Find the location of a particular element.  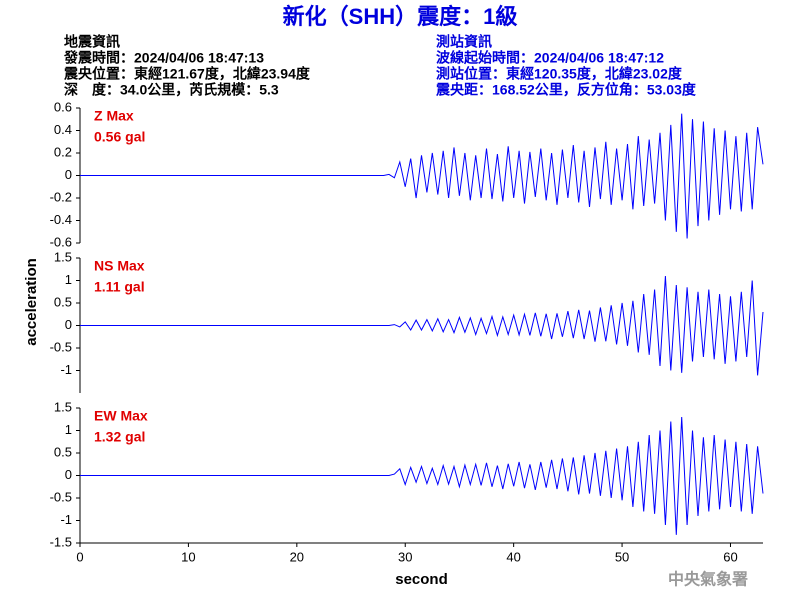

x-tick-label: 60 is located at coordinates (730, 556).